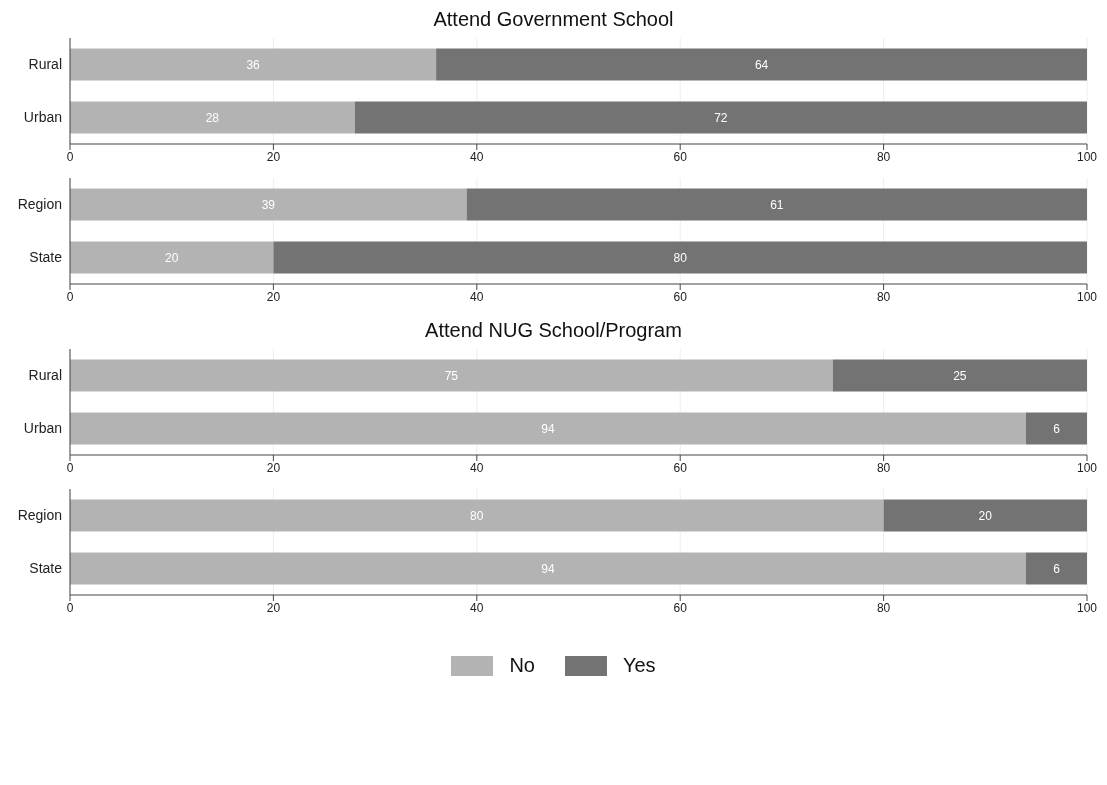  What do you see at coordinates (639, 665) in the screenshot?
I see `legend-label: Yes` at bounding box center [639, 665].